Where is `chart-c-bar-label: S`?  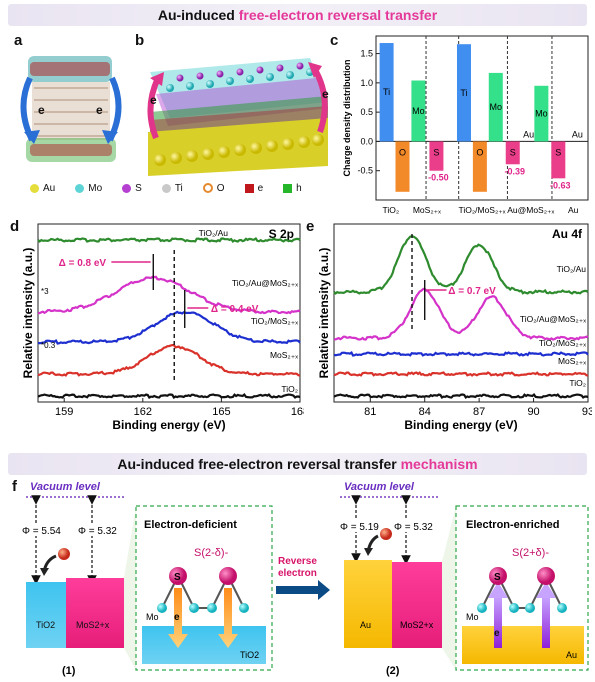
chart-c-bar-label: S is located at coordinates (558, 152).